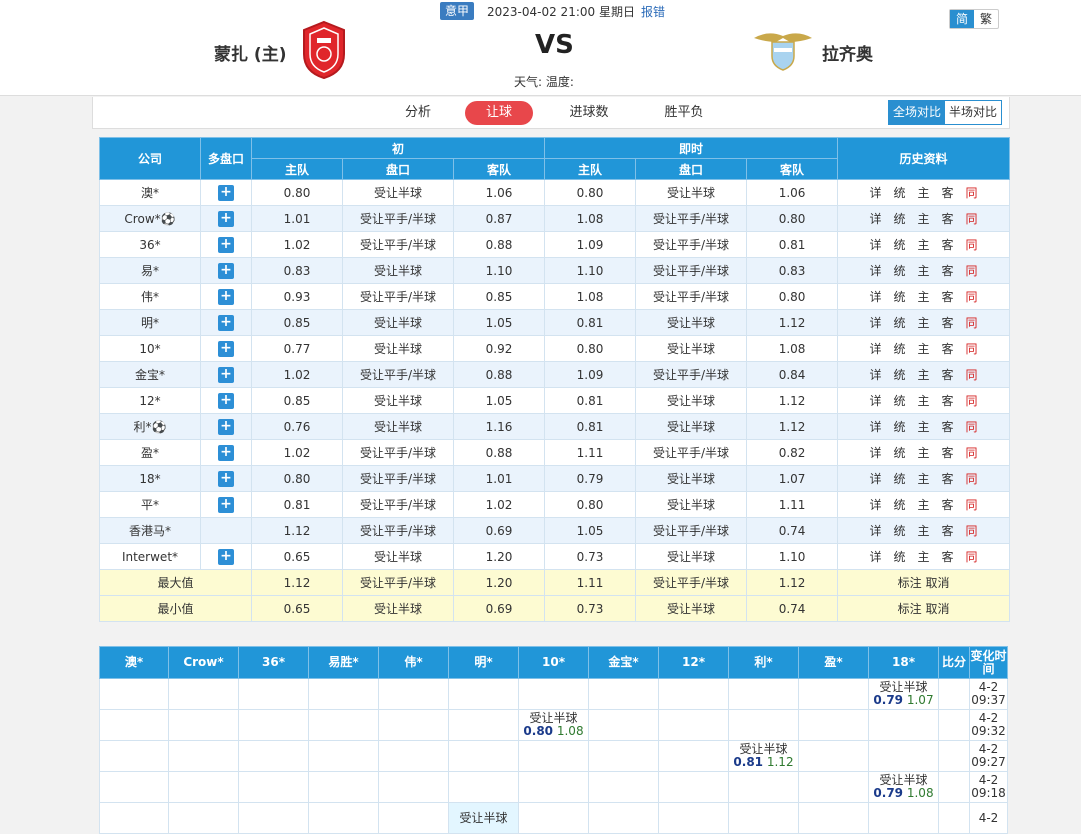  I want to click on tab-analysis: 分析, so click(417, 112).